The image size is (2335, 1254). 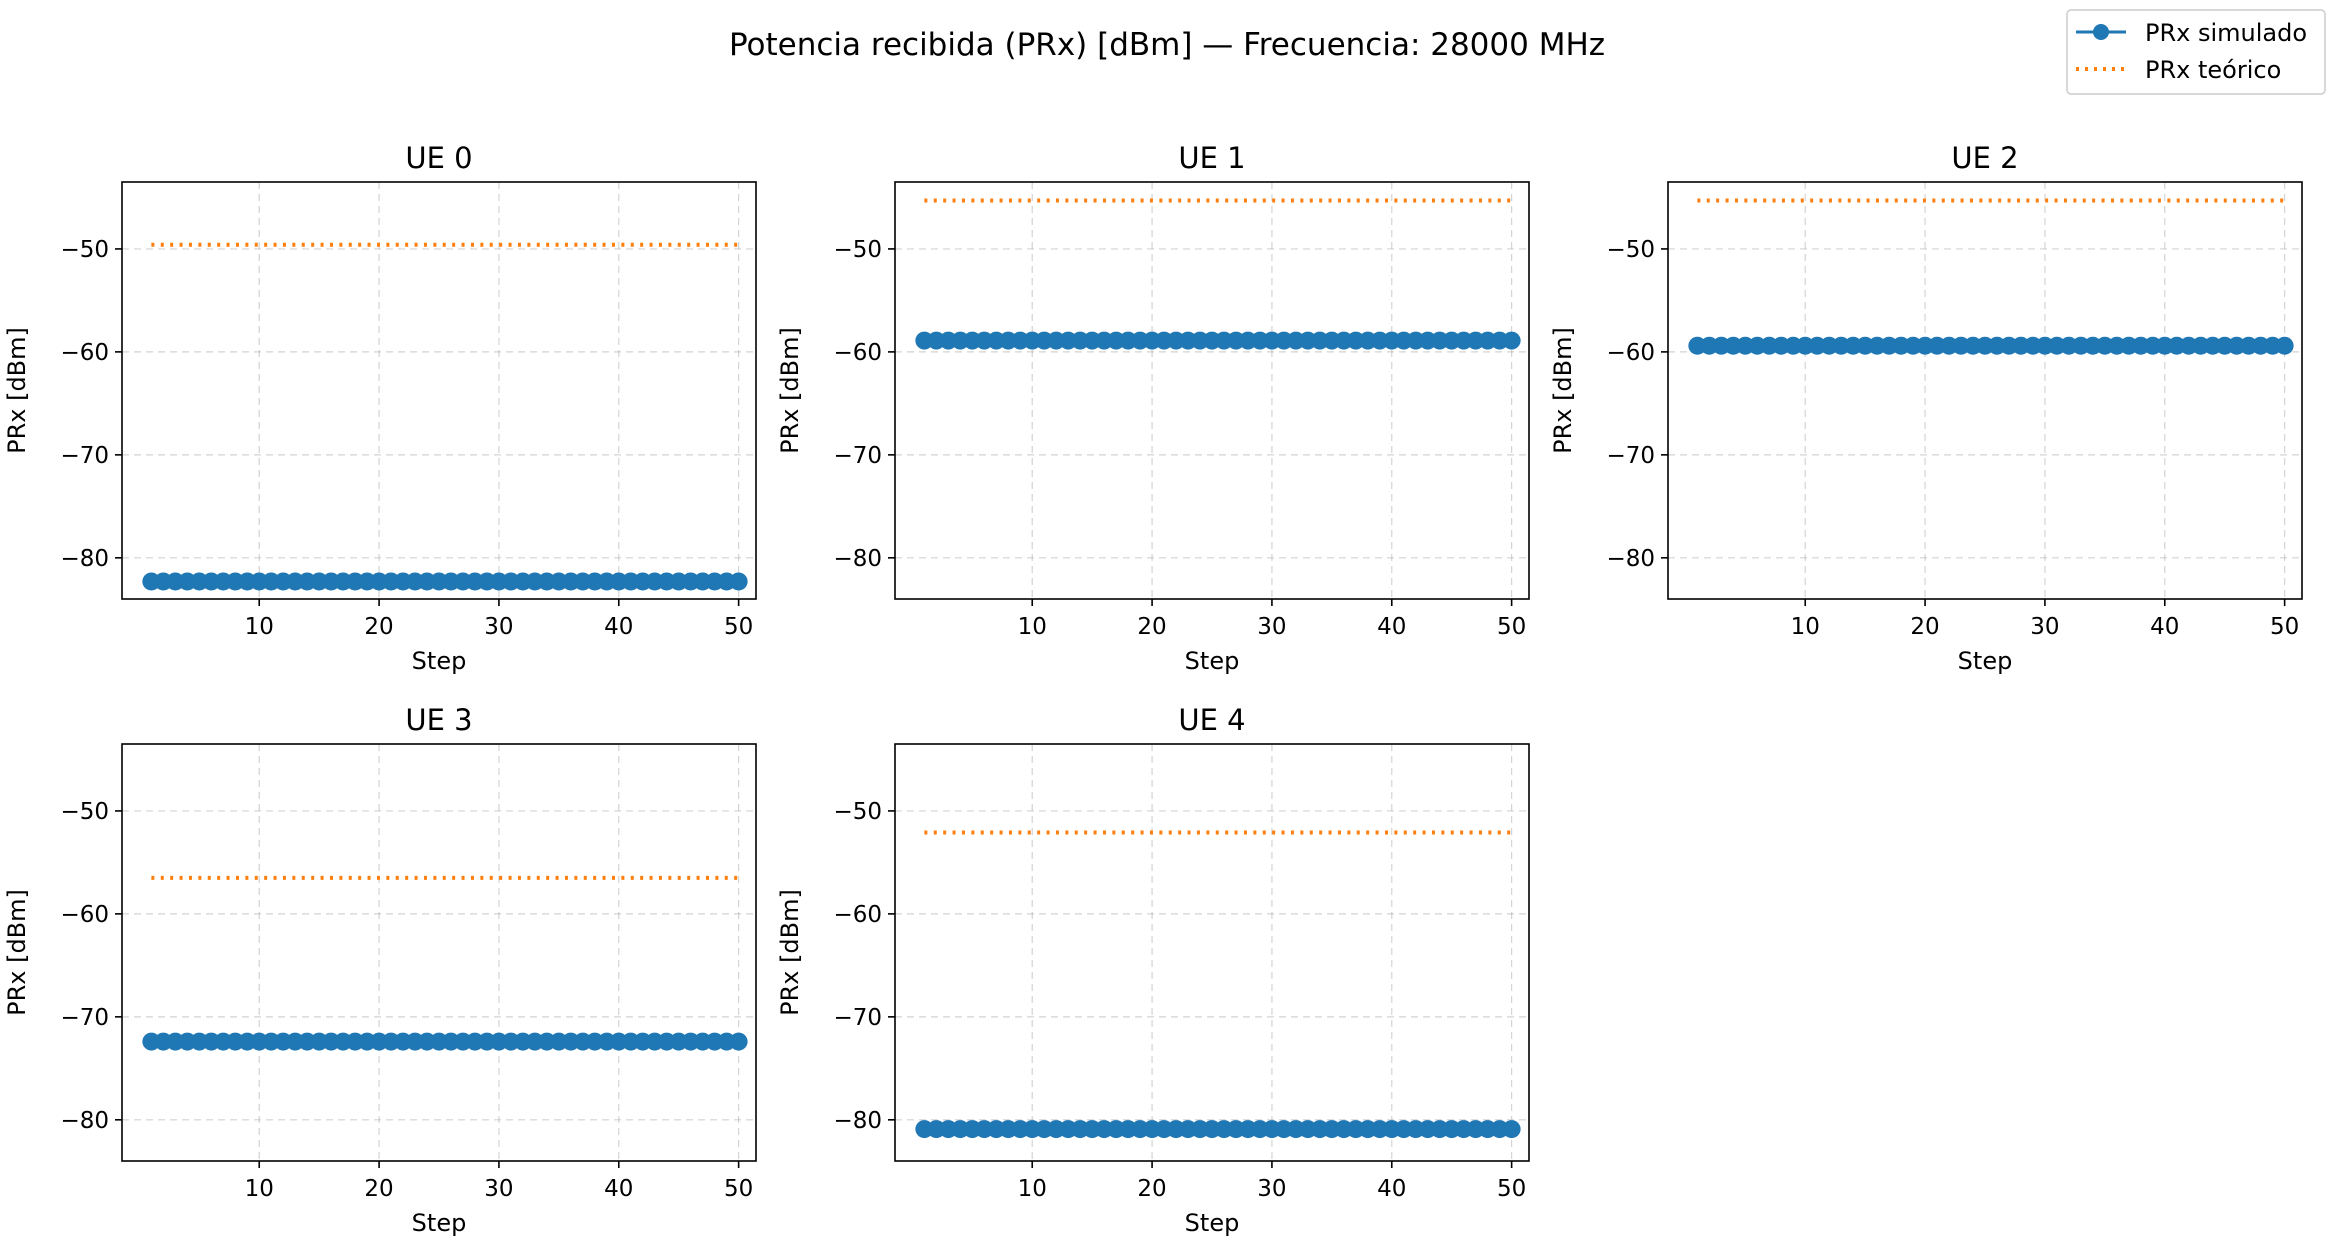 I want to click on subplot-ue-4: 10 20 30 40 50 −80 −70 −60 −50 UE 4 Step PRx [dBm], so click(x=1153, y=970).